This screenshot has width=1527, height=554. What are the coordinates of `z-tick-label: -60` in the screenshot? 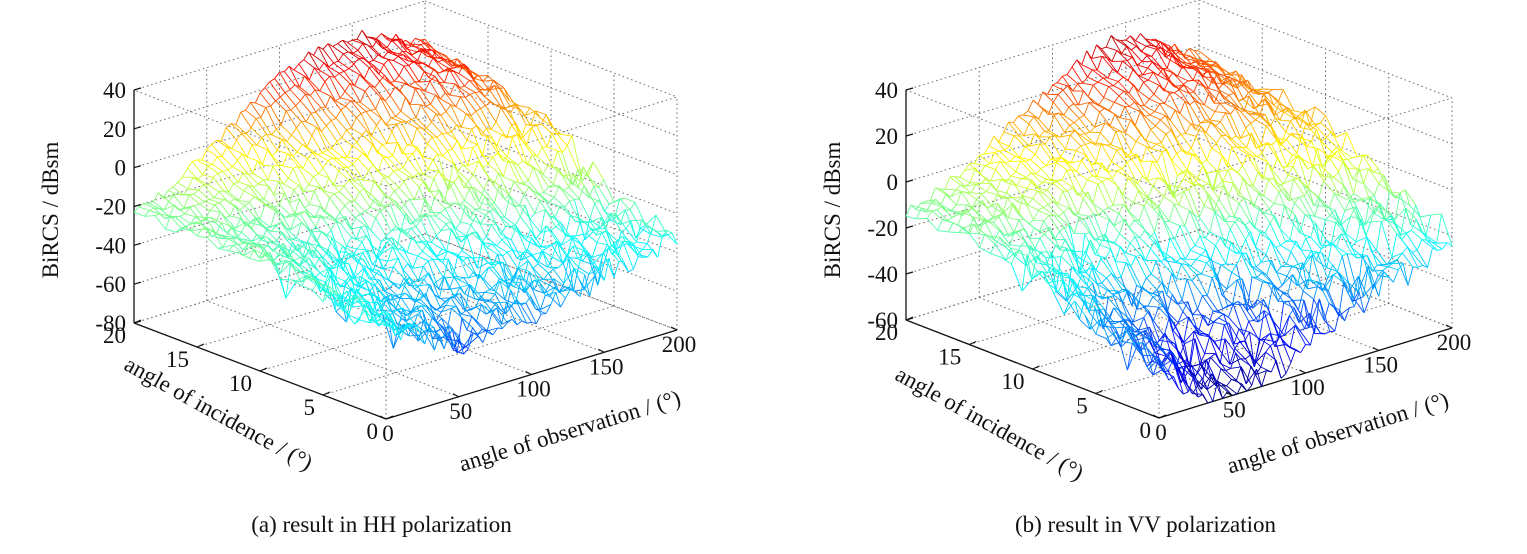 It's located at (110, 284).